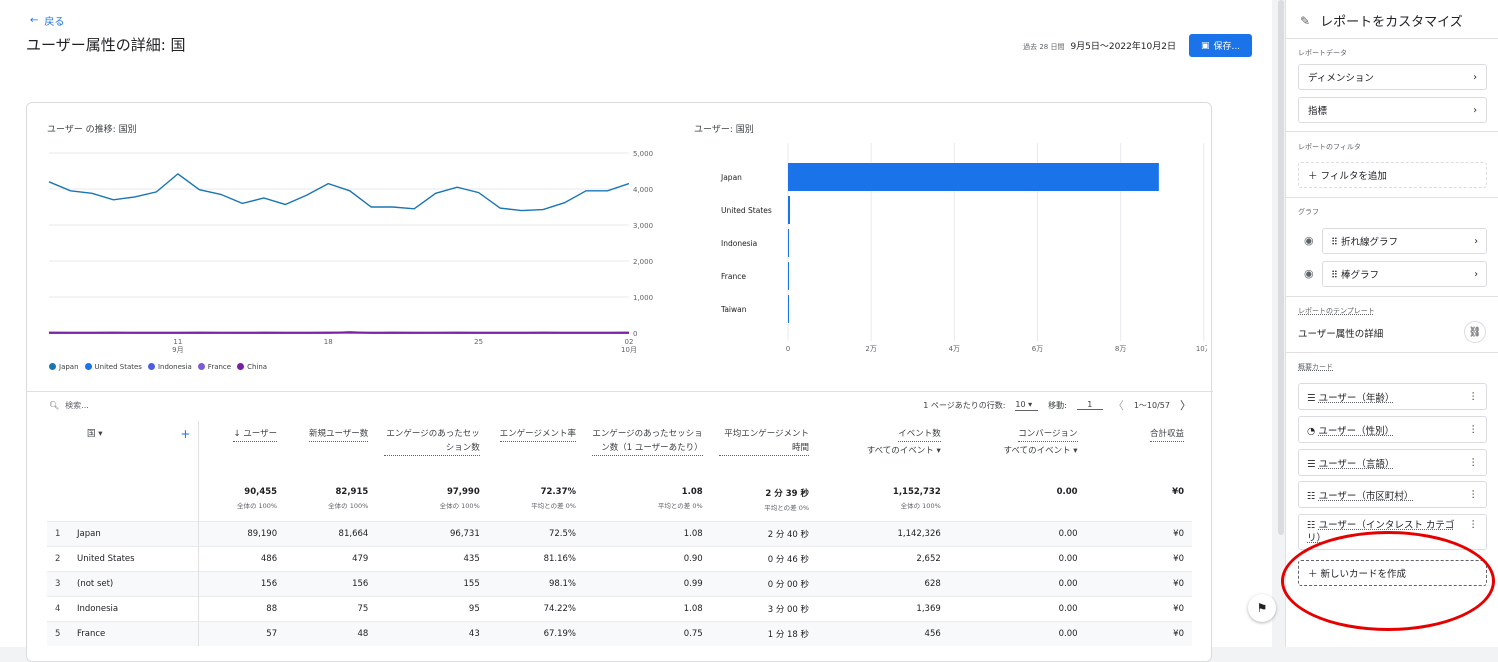 This screenshot has width=1498, height=662. I want to click on main-scrollbar, so click(1281, 267).